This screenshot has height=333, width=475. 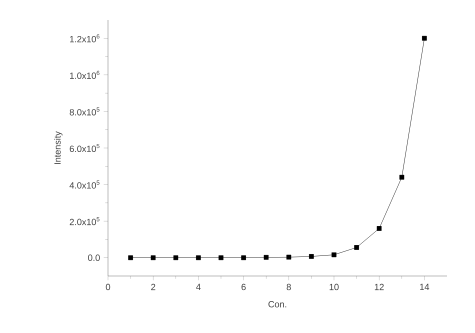 I want to click on x-tick-label: 6, so click(x=244, y=287).